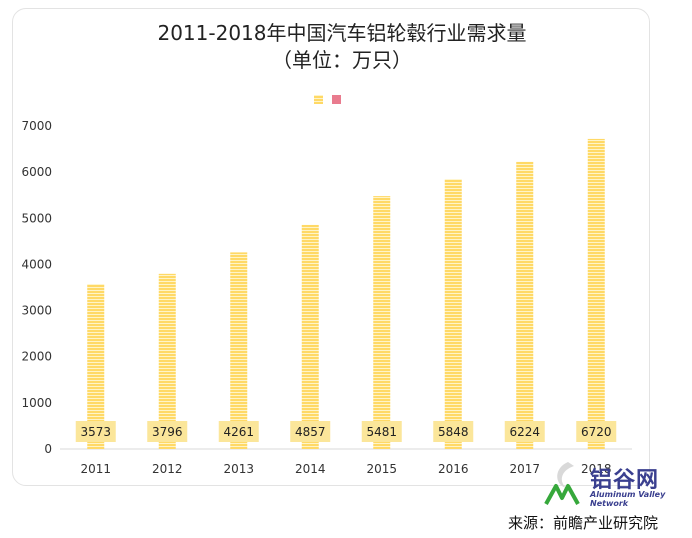 The height and width of the screenshot is (538, 692). I want to click on data-label: 3796, so click(167, 432).